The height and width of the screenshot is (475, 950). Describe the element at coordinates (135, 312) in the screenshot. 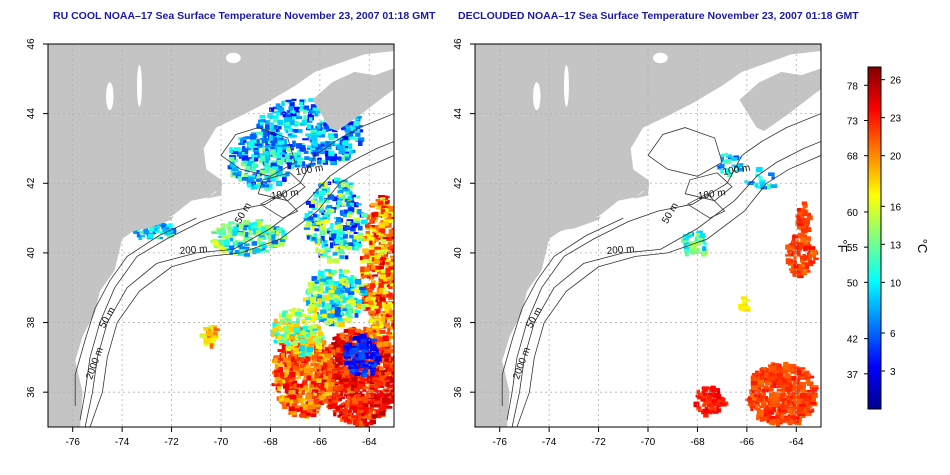

I see `bathymetry-contour` at that location.